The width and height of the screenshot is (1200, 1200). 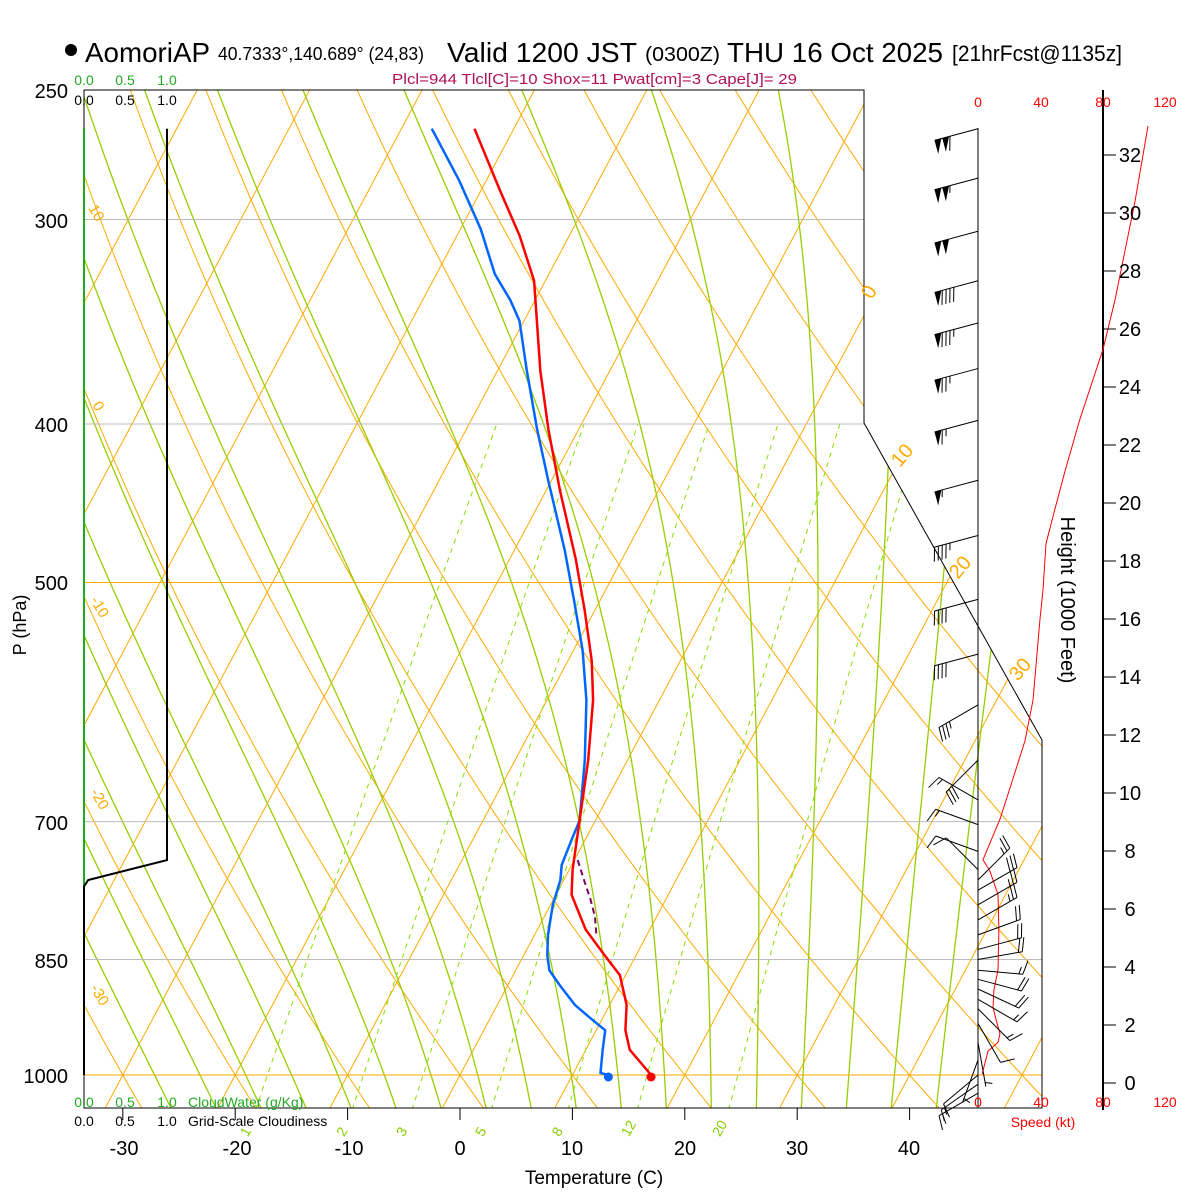 I want to click on valid-date: THU 16 Oct 2025, so click(x=835, y=52).